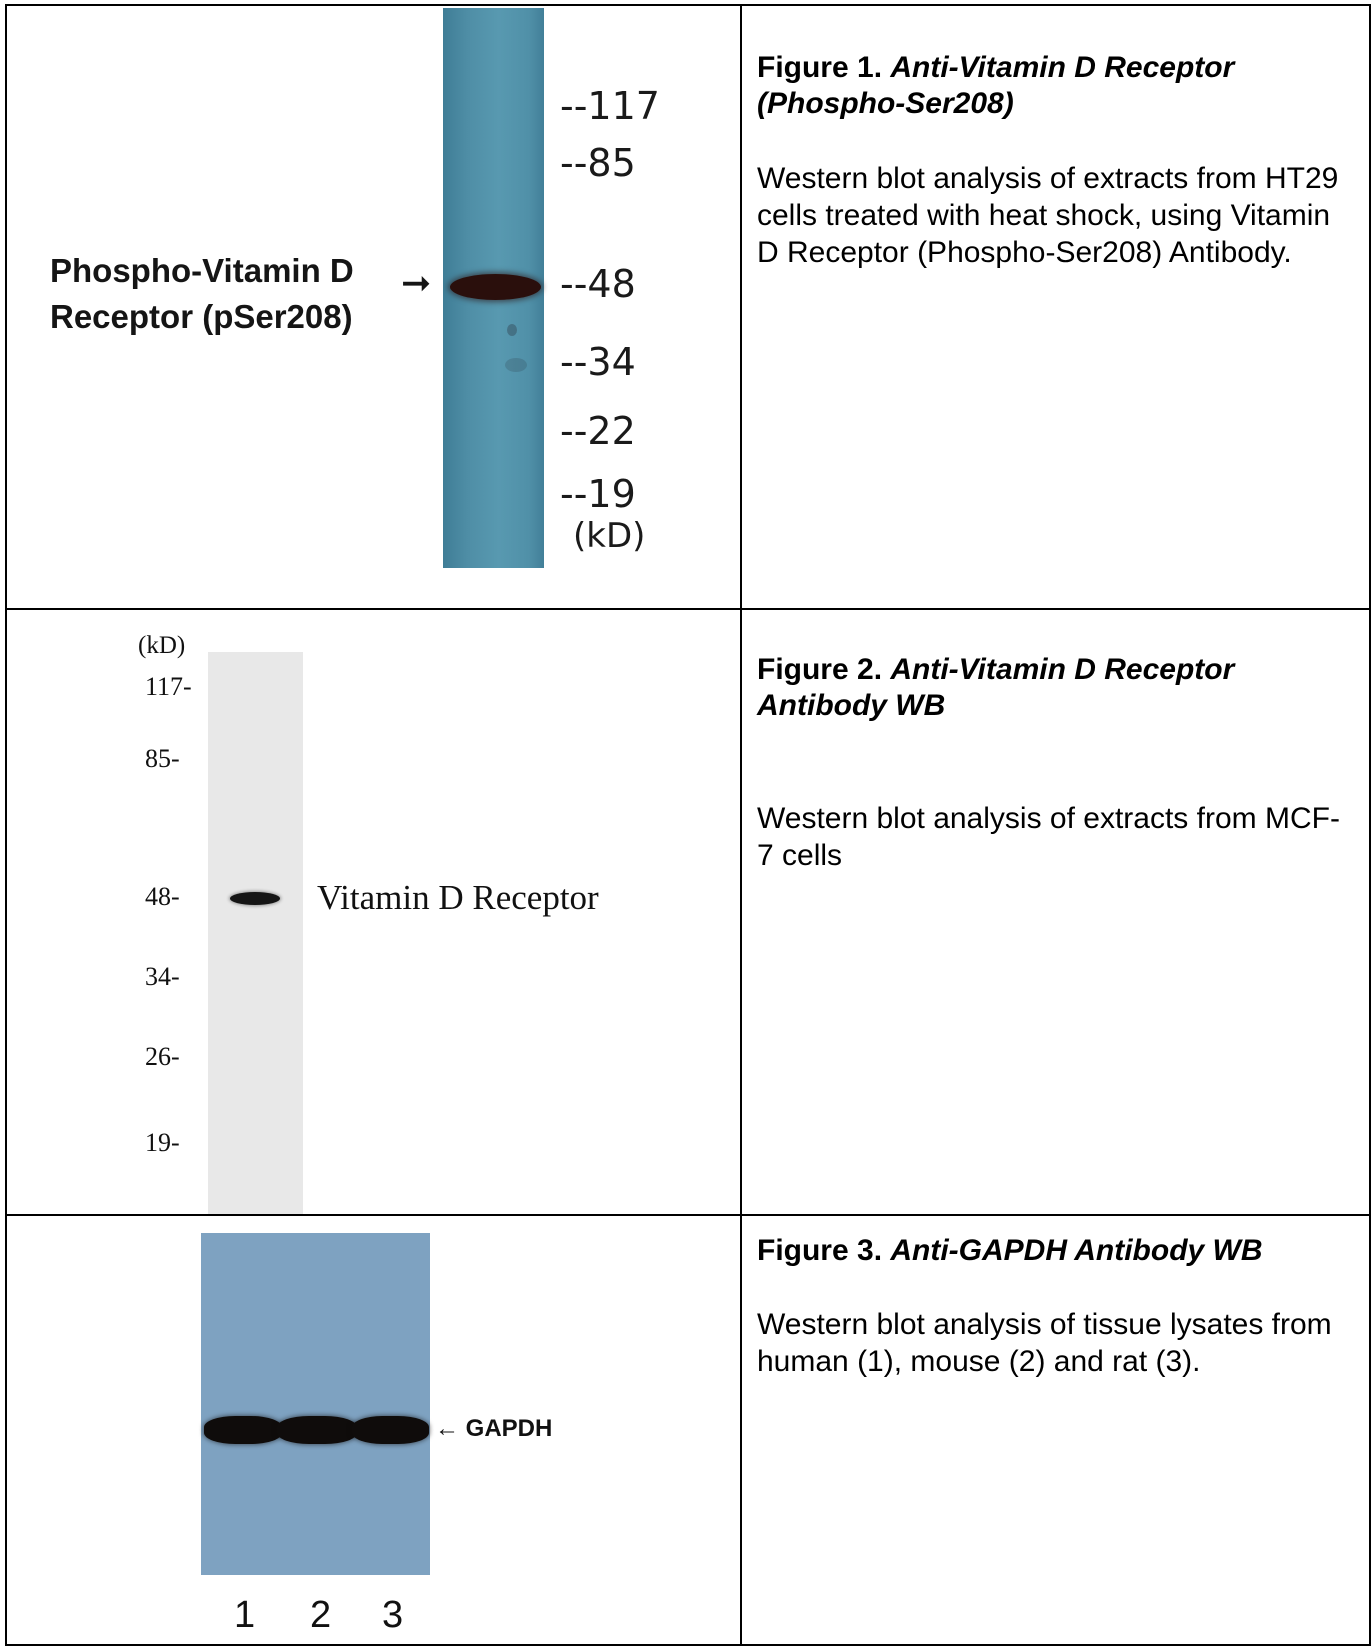  Describe the element at coordinates (447, 1428) in the screenshot. I see `arrow-left-icon: ←` at that location.